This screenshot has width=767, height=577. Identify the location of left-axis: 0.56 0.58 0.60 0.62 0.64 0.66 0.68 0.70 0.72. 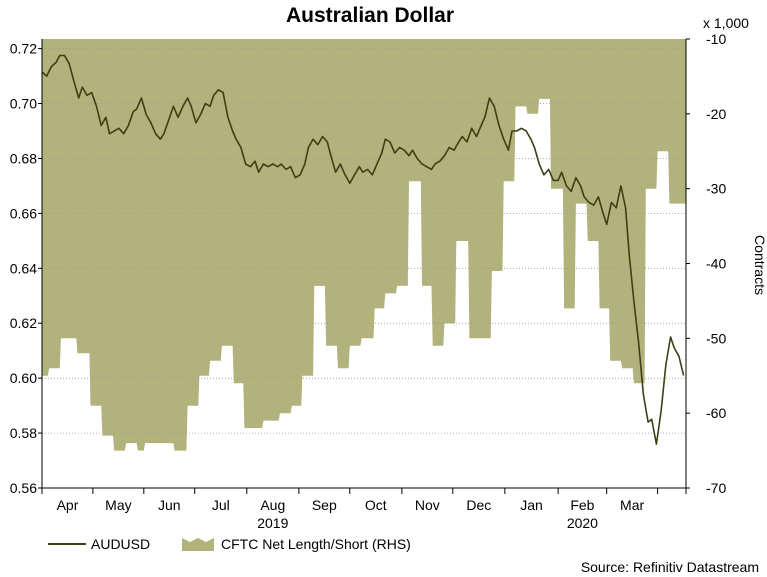
(26, 268).